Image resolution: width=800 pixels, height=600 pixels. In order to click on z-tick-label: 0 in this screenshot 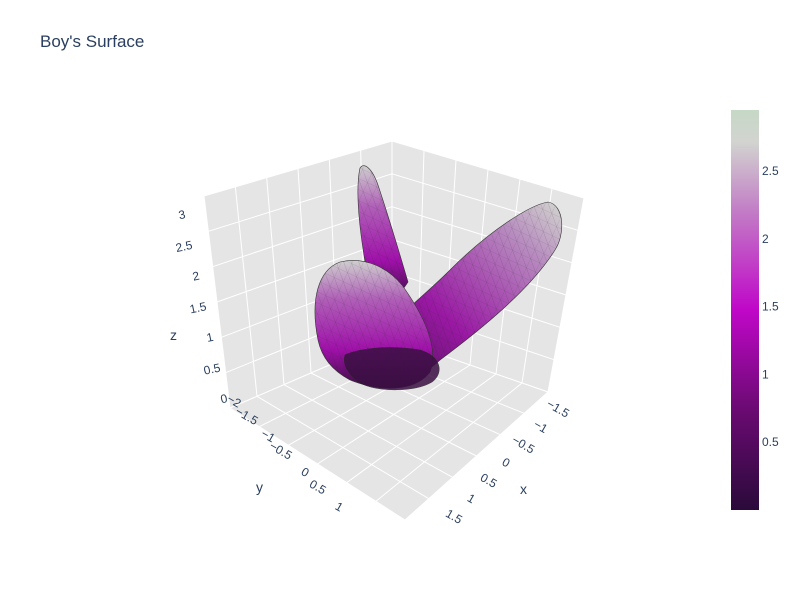, I will do `click(224, 398)`.